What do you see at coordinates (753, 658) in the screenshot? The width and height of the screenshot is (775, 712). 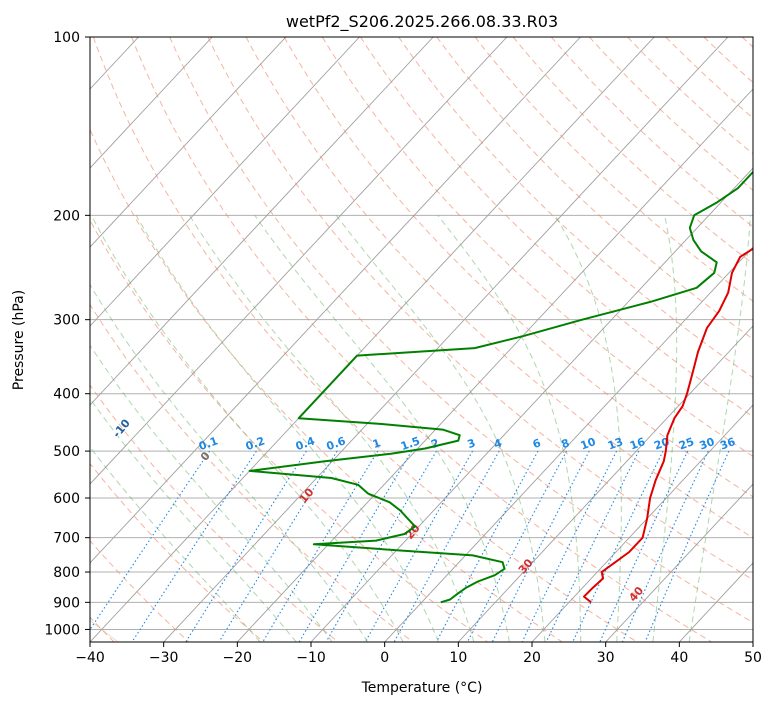 I see `x-tick-label: 50` at bounding box center [753, 658].